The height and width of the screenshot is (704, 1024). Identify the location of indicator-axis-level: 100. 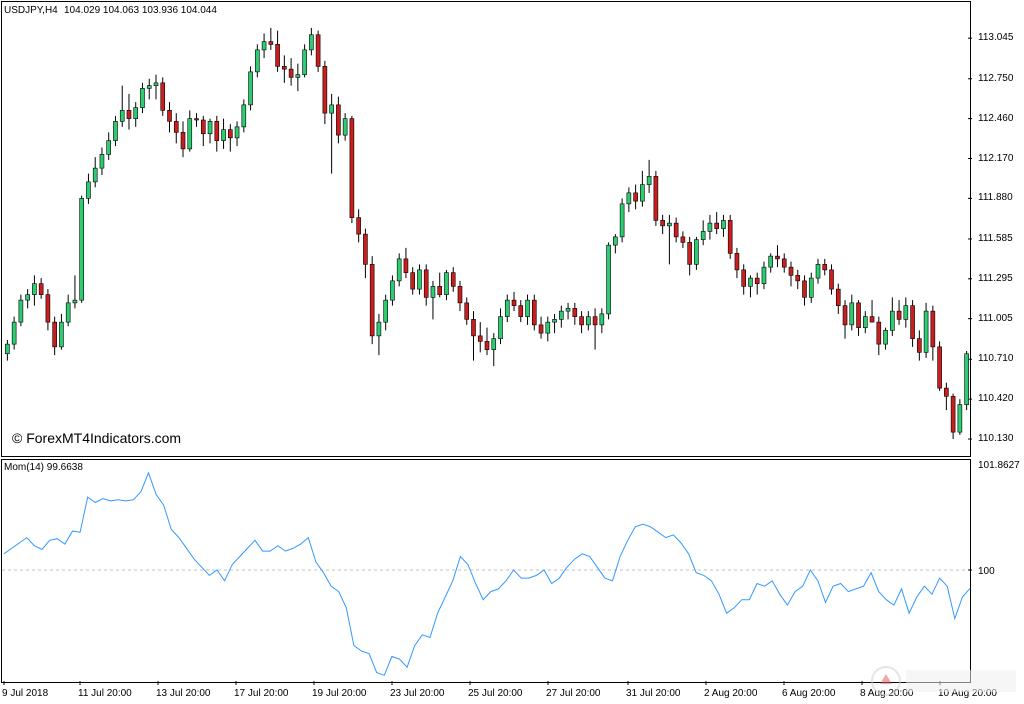
(986, 571).